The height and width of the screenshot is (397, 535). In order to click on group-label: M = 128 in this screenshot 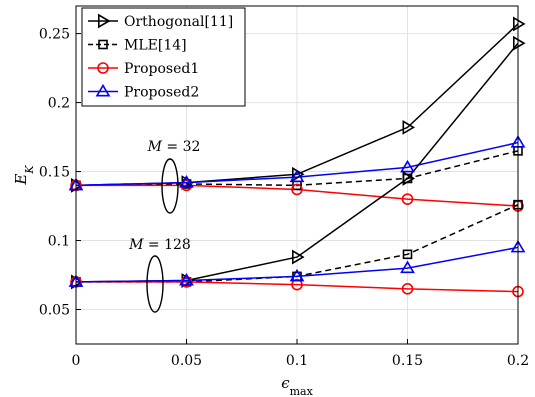, I will do `click(159, 245)`.